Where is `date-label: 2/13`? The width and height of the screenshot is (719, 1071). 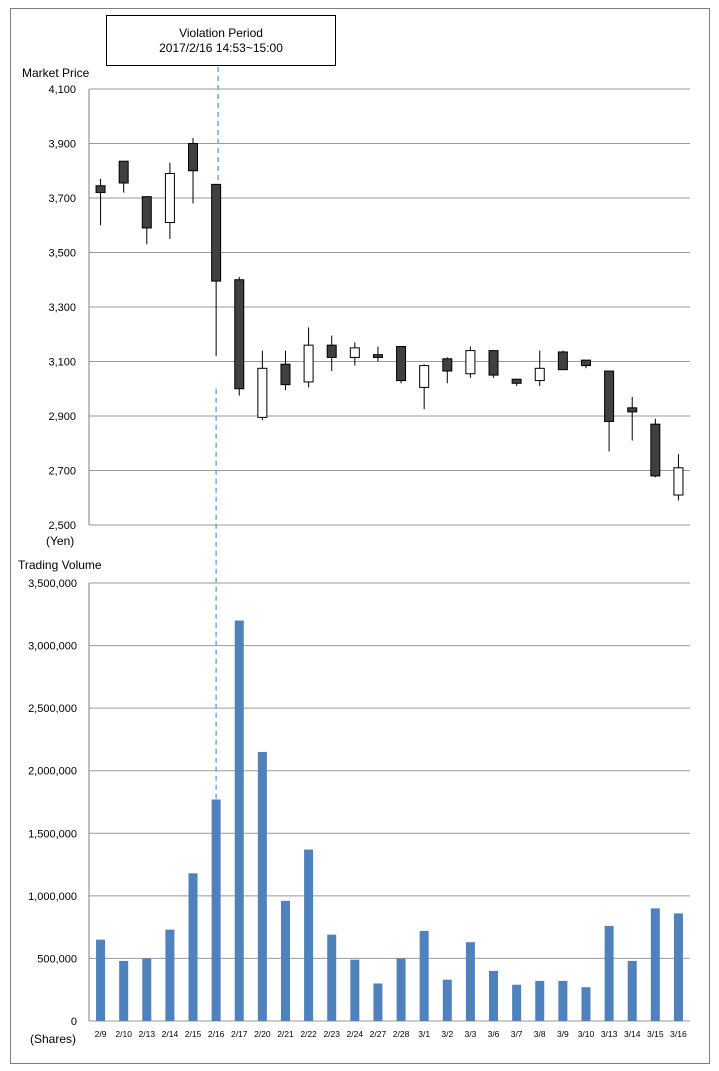 date-label: 2/13 is located at coordinates (147, 1034).